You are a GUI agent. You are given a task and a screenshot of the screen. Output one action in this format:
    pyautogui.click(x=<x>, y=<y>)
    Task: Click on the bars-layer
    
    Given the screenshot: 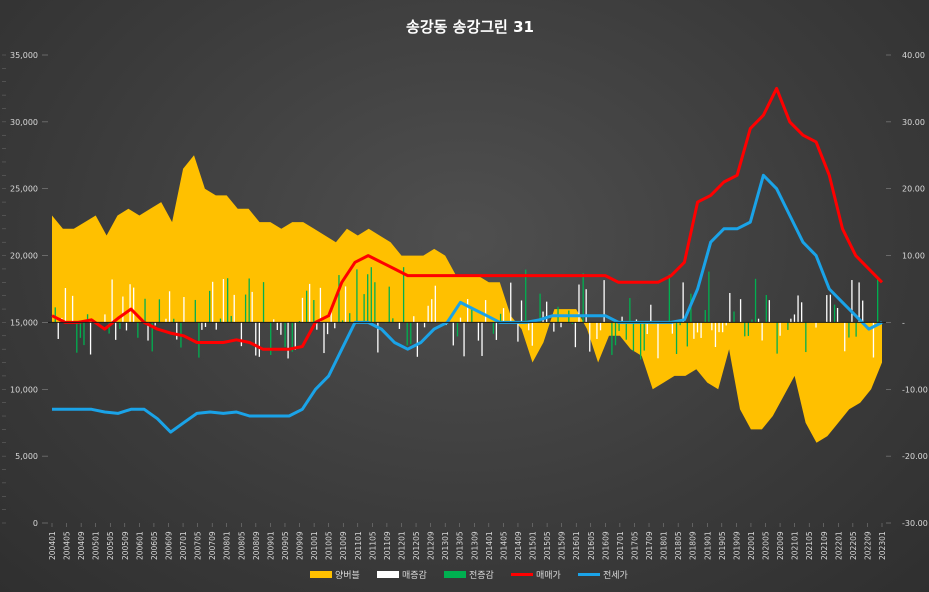 What is the action you would take?
    pyautogui.click(x=466, y=313)
    